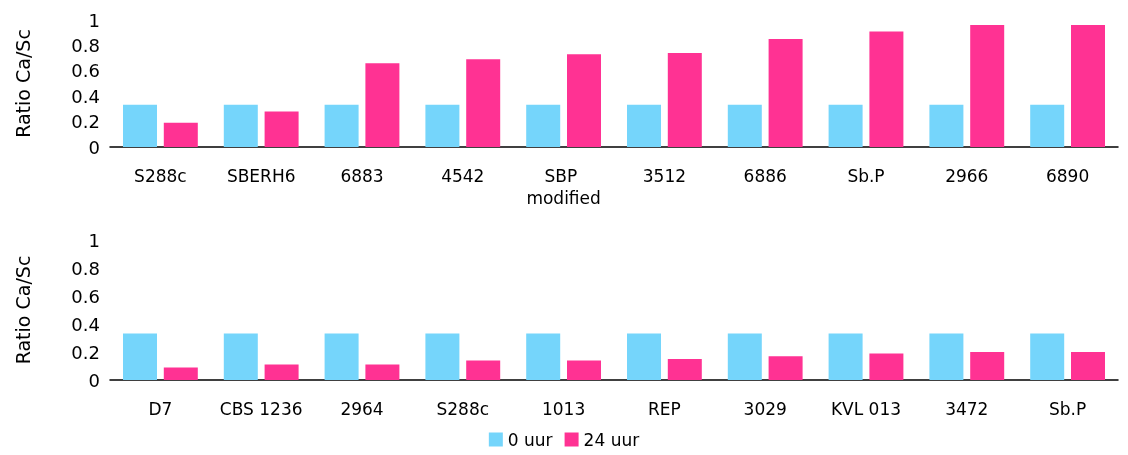 The height and width of the screenshot is (455, 1128). I want to click on x-tick-label: 6886, so click(765, 176).